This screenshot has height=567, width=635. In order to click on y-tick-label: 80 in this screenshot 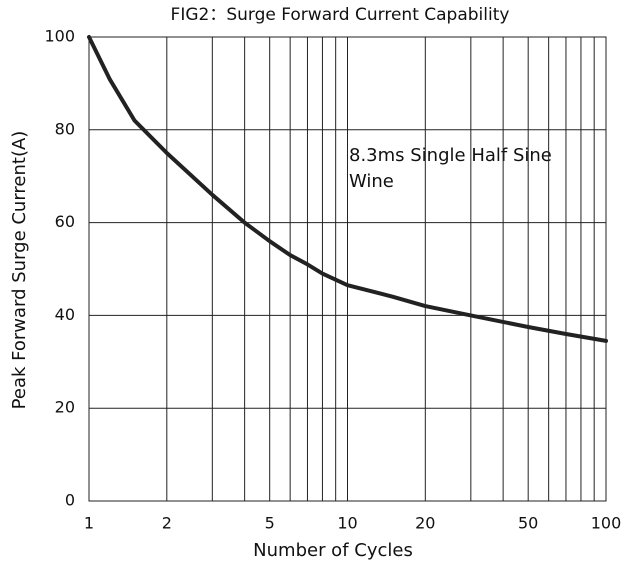, I will do `click(65, 128)`.